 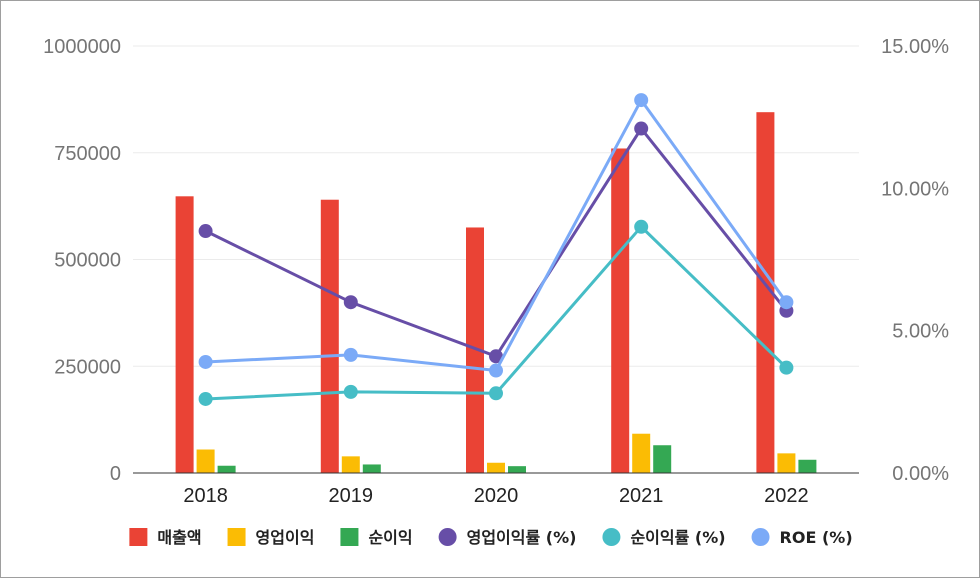 I want to click on legend-item: 영업이익, so click(x=271, y=537).